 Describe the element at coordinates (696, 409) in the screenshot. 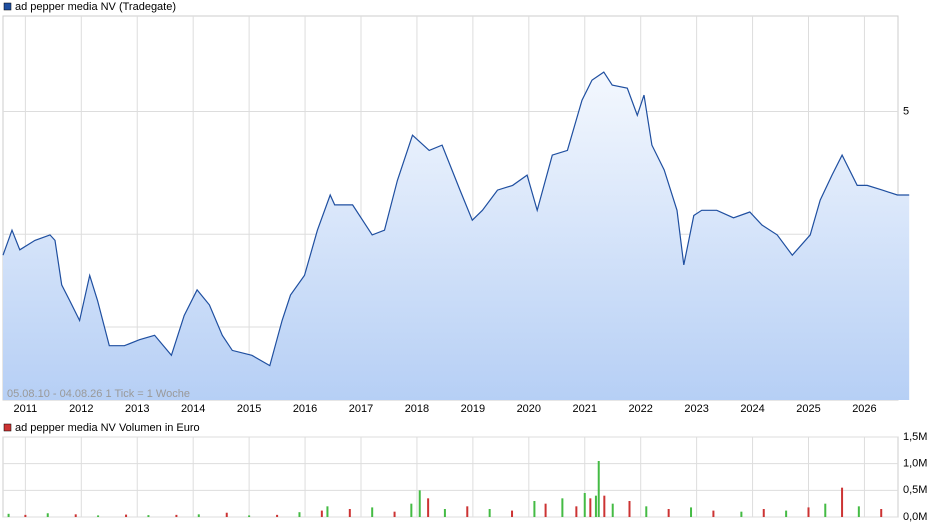

I see `x-tick-label: 2023` at that location.